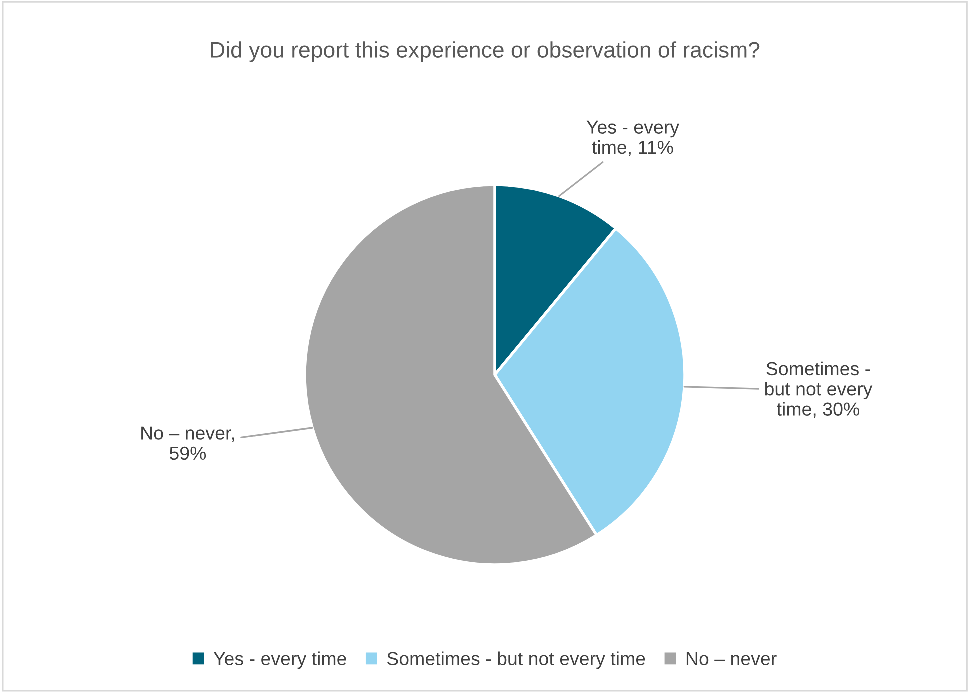  What do you see at coordinates (280, 661) in the screenshot?
I see `legend-label: Yes - every time` at bounding box center [280, 661].